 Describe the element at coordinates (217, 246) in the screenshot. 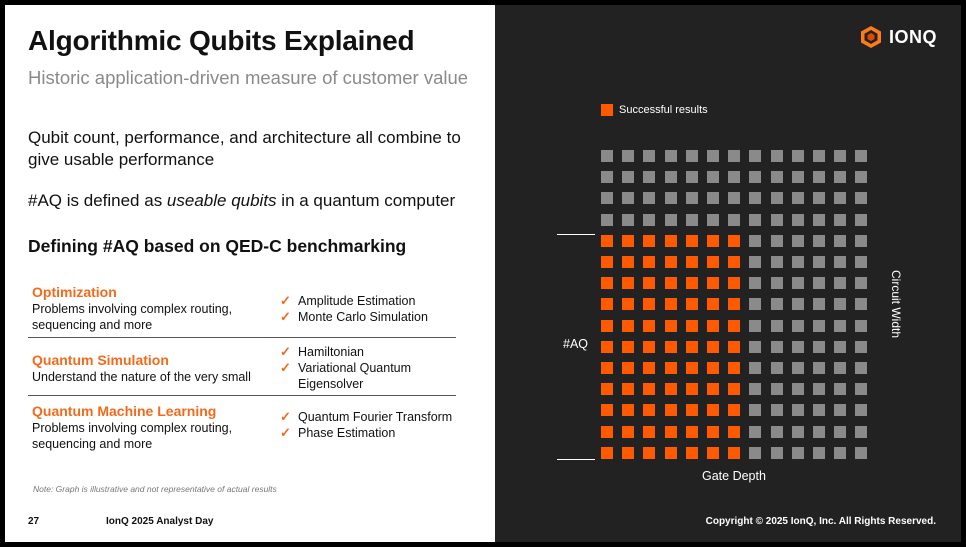

I see `section-heading: Defining #AQ based on QED-C benchmarking` at that location.